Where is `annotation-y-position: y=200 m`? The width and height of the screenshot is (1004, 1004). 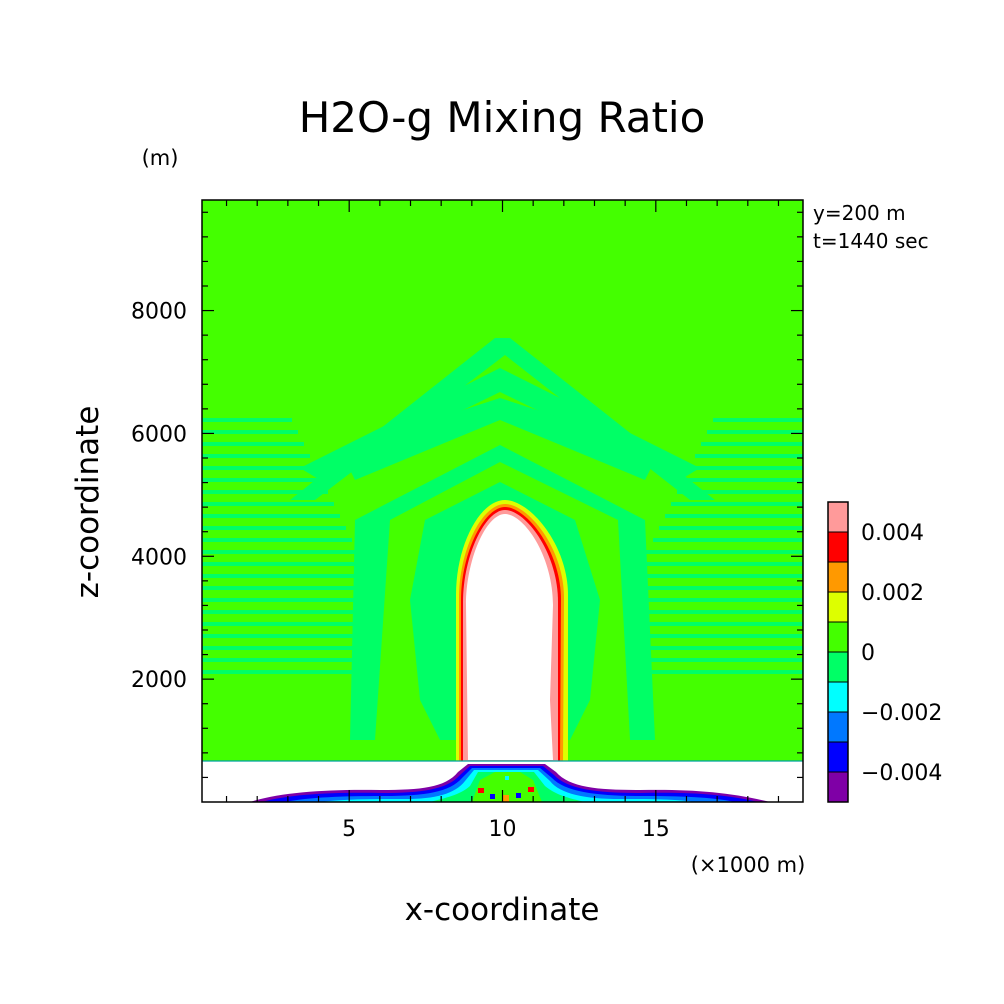 annotation-y-position: y=200 m is located at coordinates (859, 213).